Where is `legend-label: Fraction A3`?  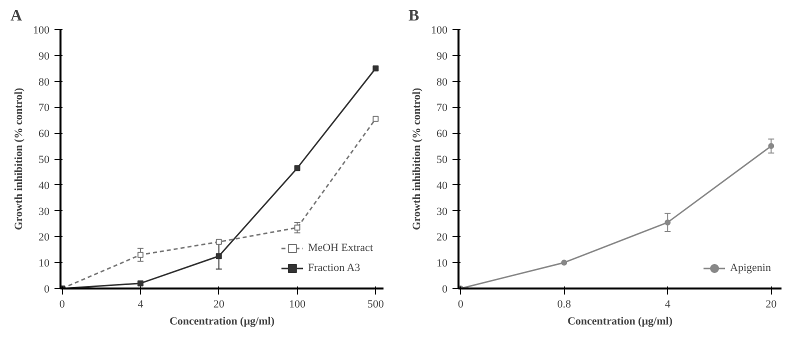
legend-label: Fraction A3 is located at coordinates (334, 268).